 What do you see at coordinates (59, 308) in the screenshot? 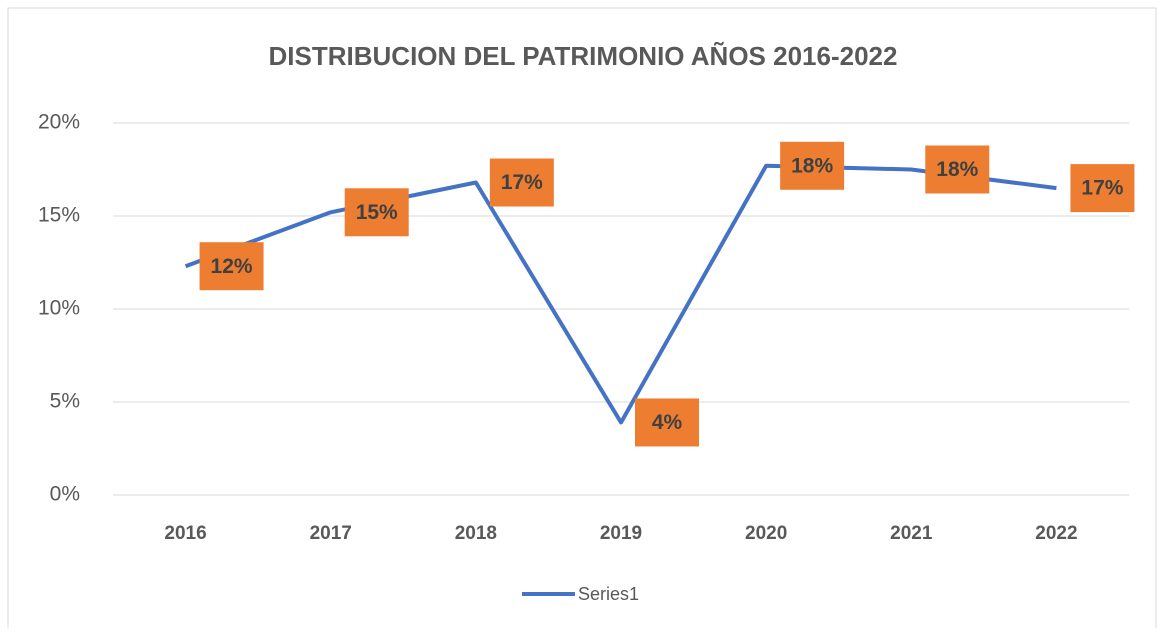
I see `y-tick-label: 10%` at bounding box center [59, 308].